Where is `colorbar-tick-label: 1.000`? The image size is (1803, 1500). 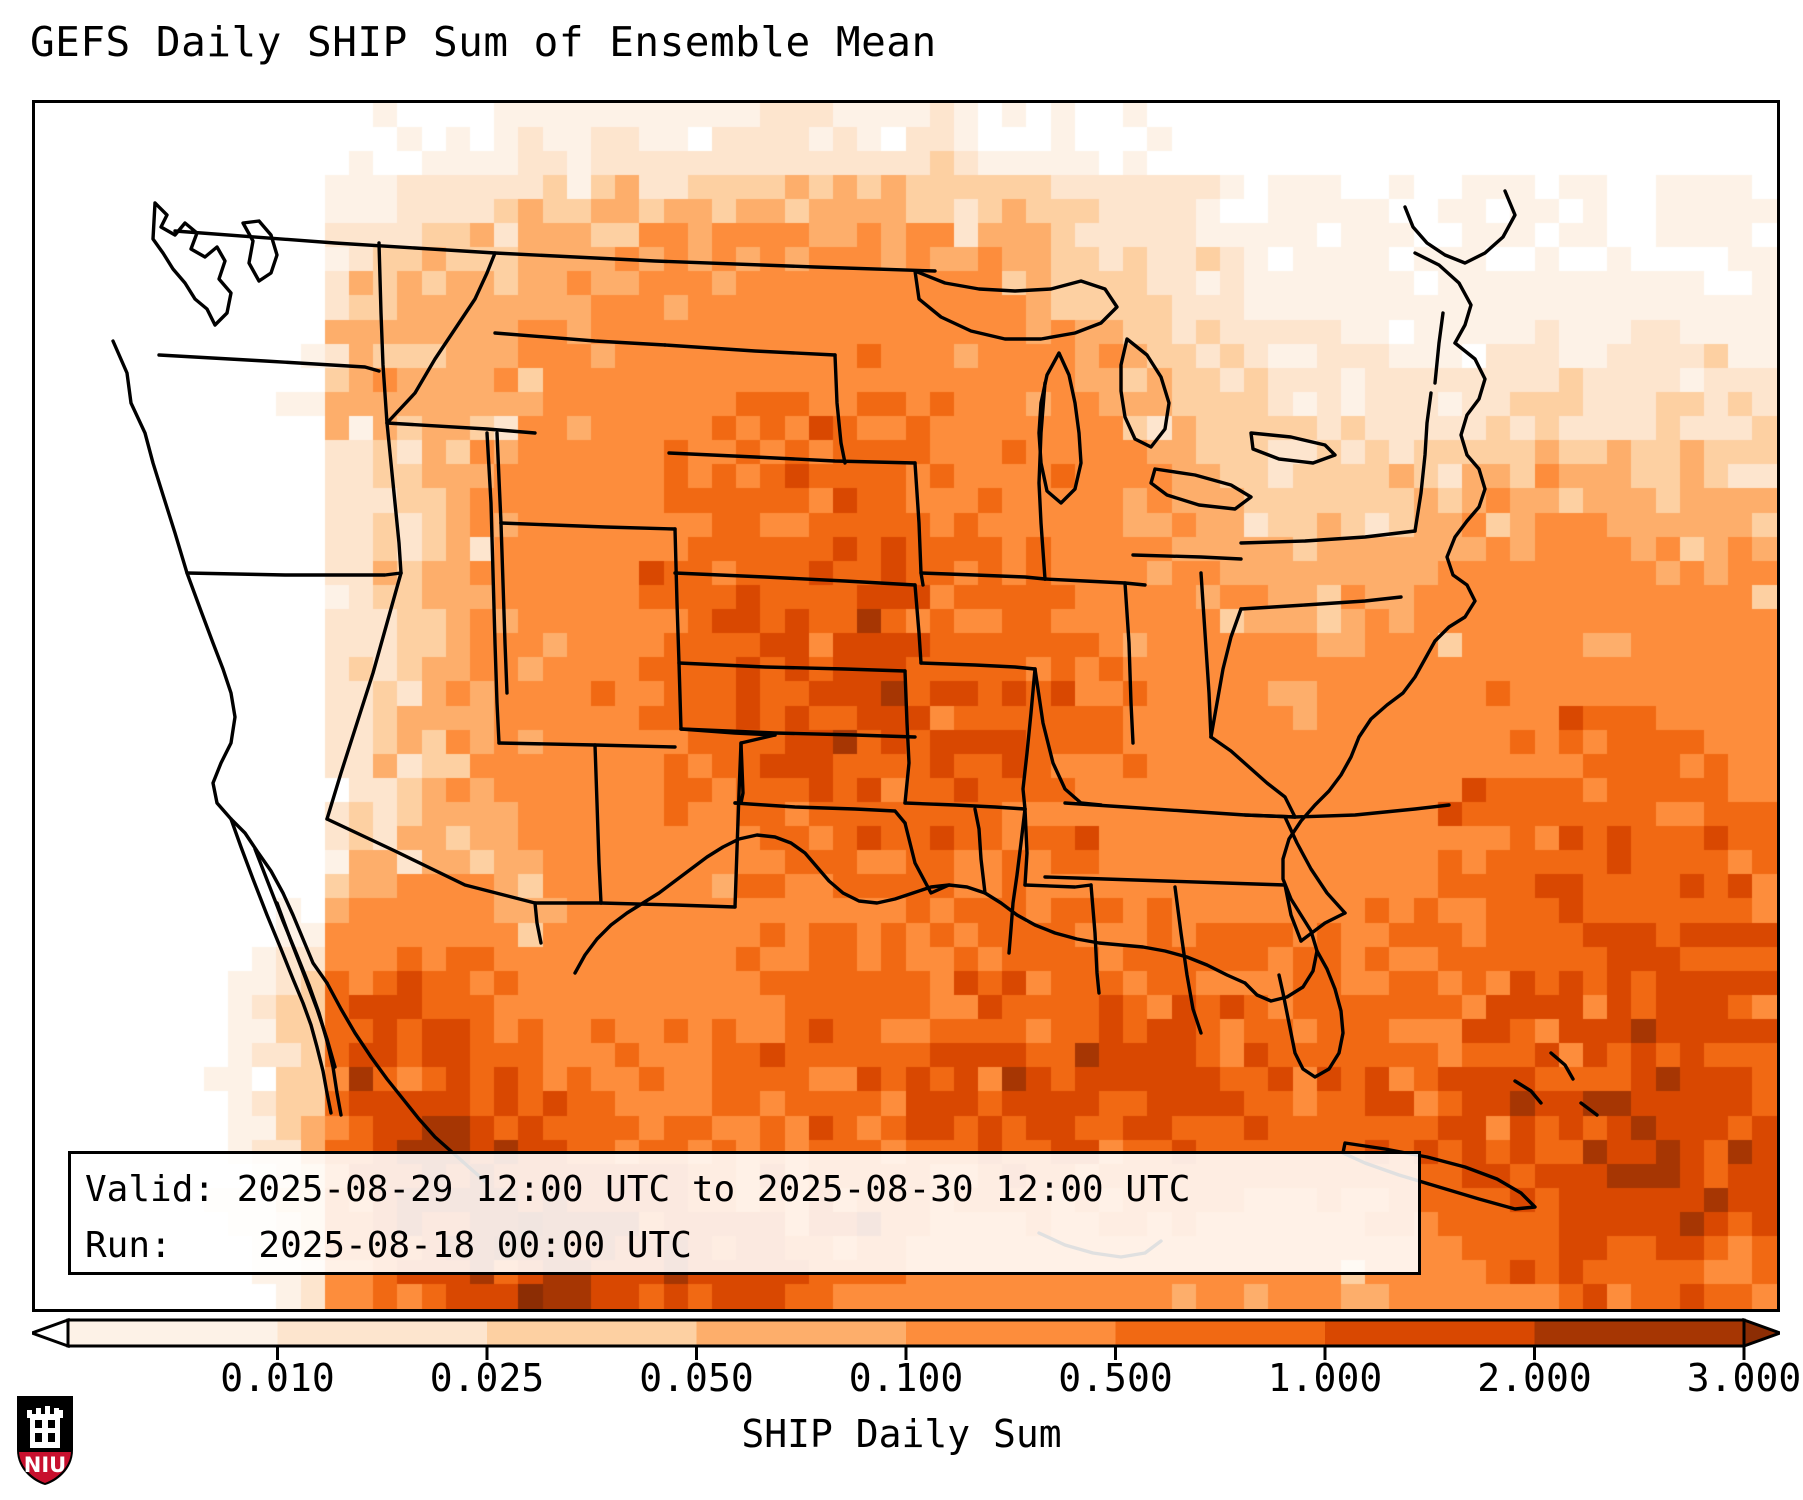
colorbar-tick-label: 1.000 is located at coordinates (1325, 1378).